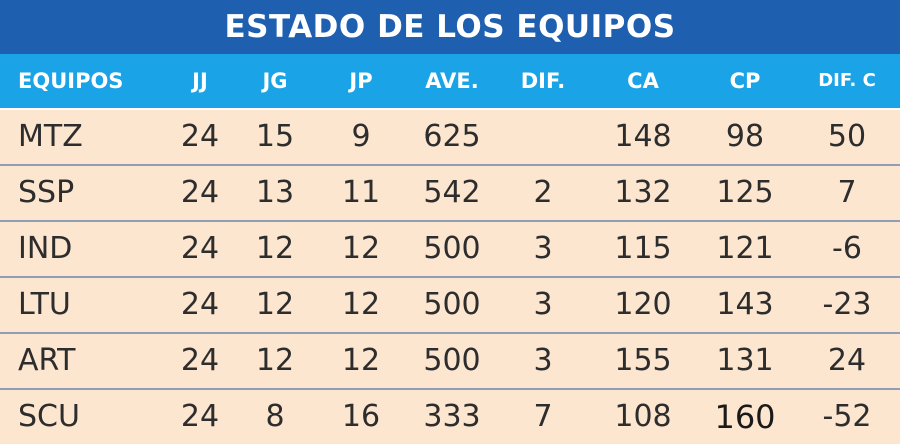 This screenshot has height=446, width=900. Describe the element at coordinates (200, 81) in the screenshot. I see `header-jj: JJ` at that location.